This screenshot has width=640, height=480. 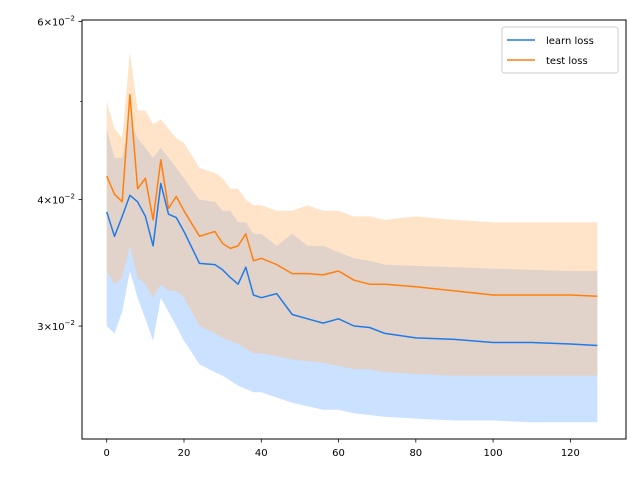 I want to click on x-tick-label: 100, so click(x=493, y=453).